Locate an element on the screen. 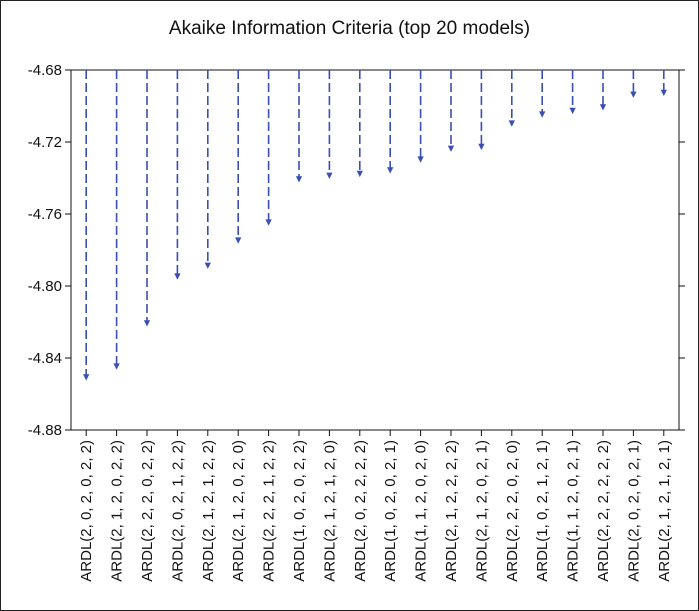 Image resolution: width=699 pixels, height=611 pixels. x-tick-label: ARDL(2, 1, 2, 0, 2, 0) is located at coordinates (238, 511).